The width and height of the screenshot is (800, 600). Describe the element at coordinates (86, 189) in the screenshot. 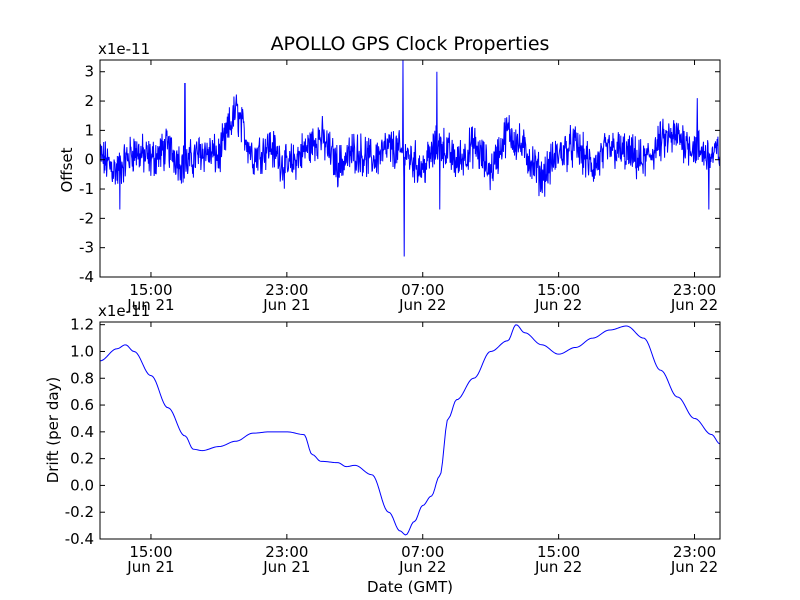

I see `offset-y-tick-label: -1` at that location.